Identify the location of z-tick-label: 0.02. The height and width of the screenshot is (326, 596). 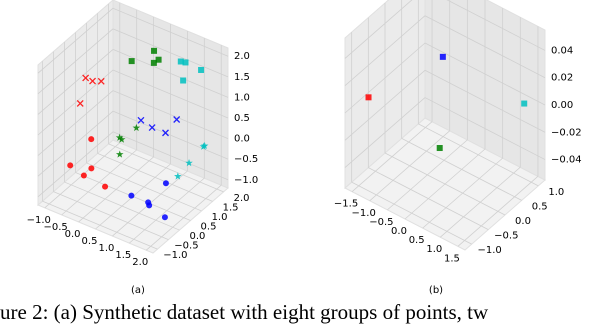
(562, 78).